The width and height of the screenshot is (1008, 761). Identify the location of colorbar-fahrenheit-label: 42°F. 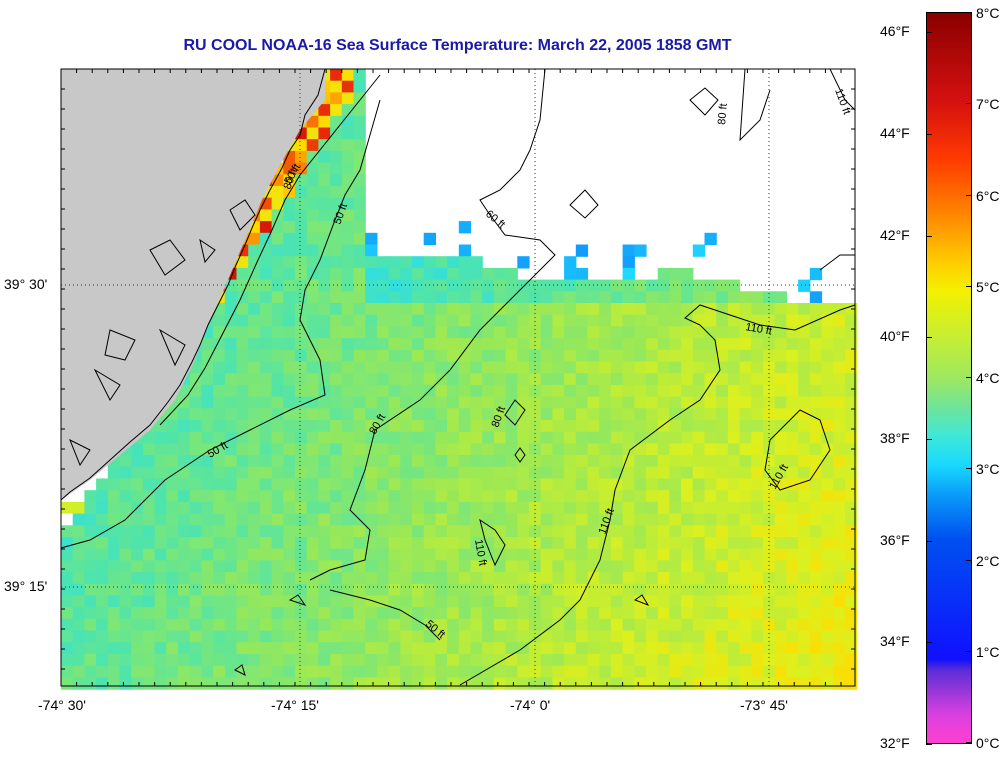
(895, 234).